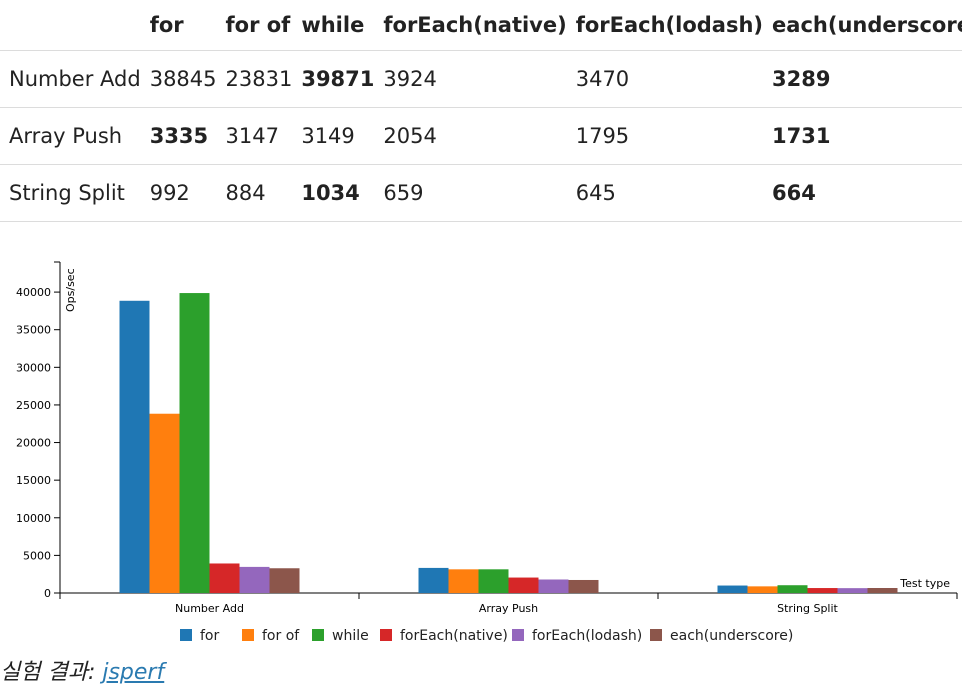 The width and height of the screenshot is (962, 689). What do you see at coordinates (731, 636) in the screenshot?
I see `legend-label: each(underscore)` at bounding box center [731, 636].